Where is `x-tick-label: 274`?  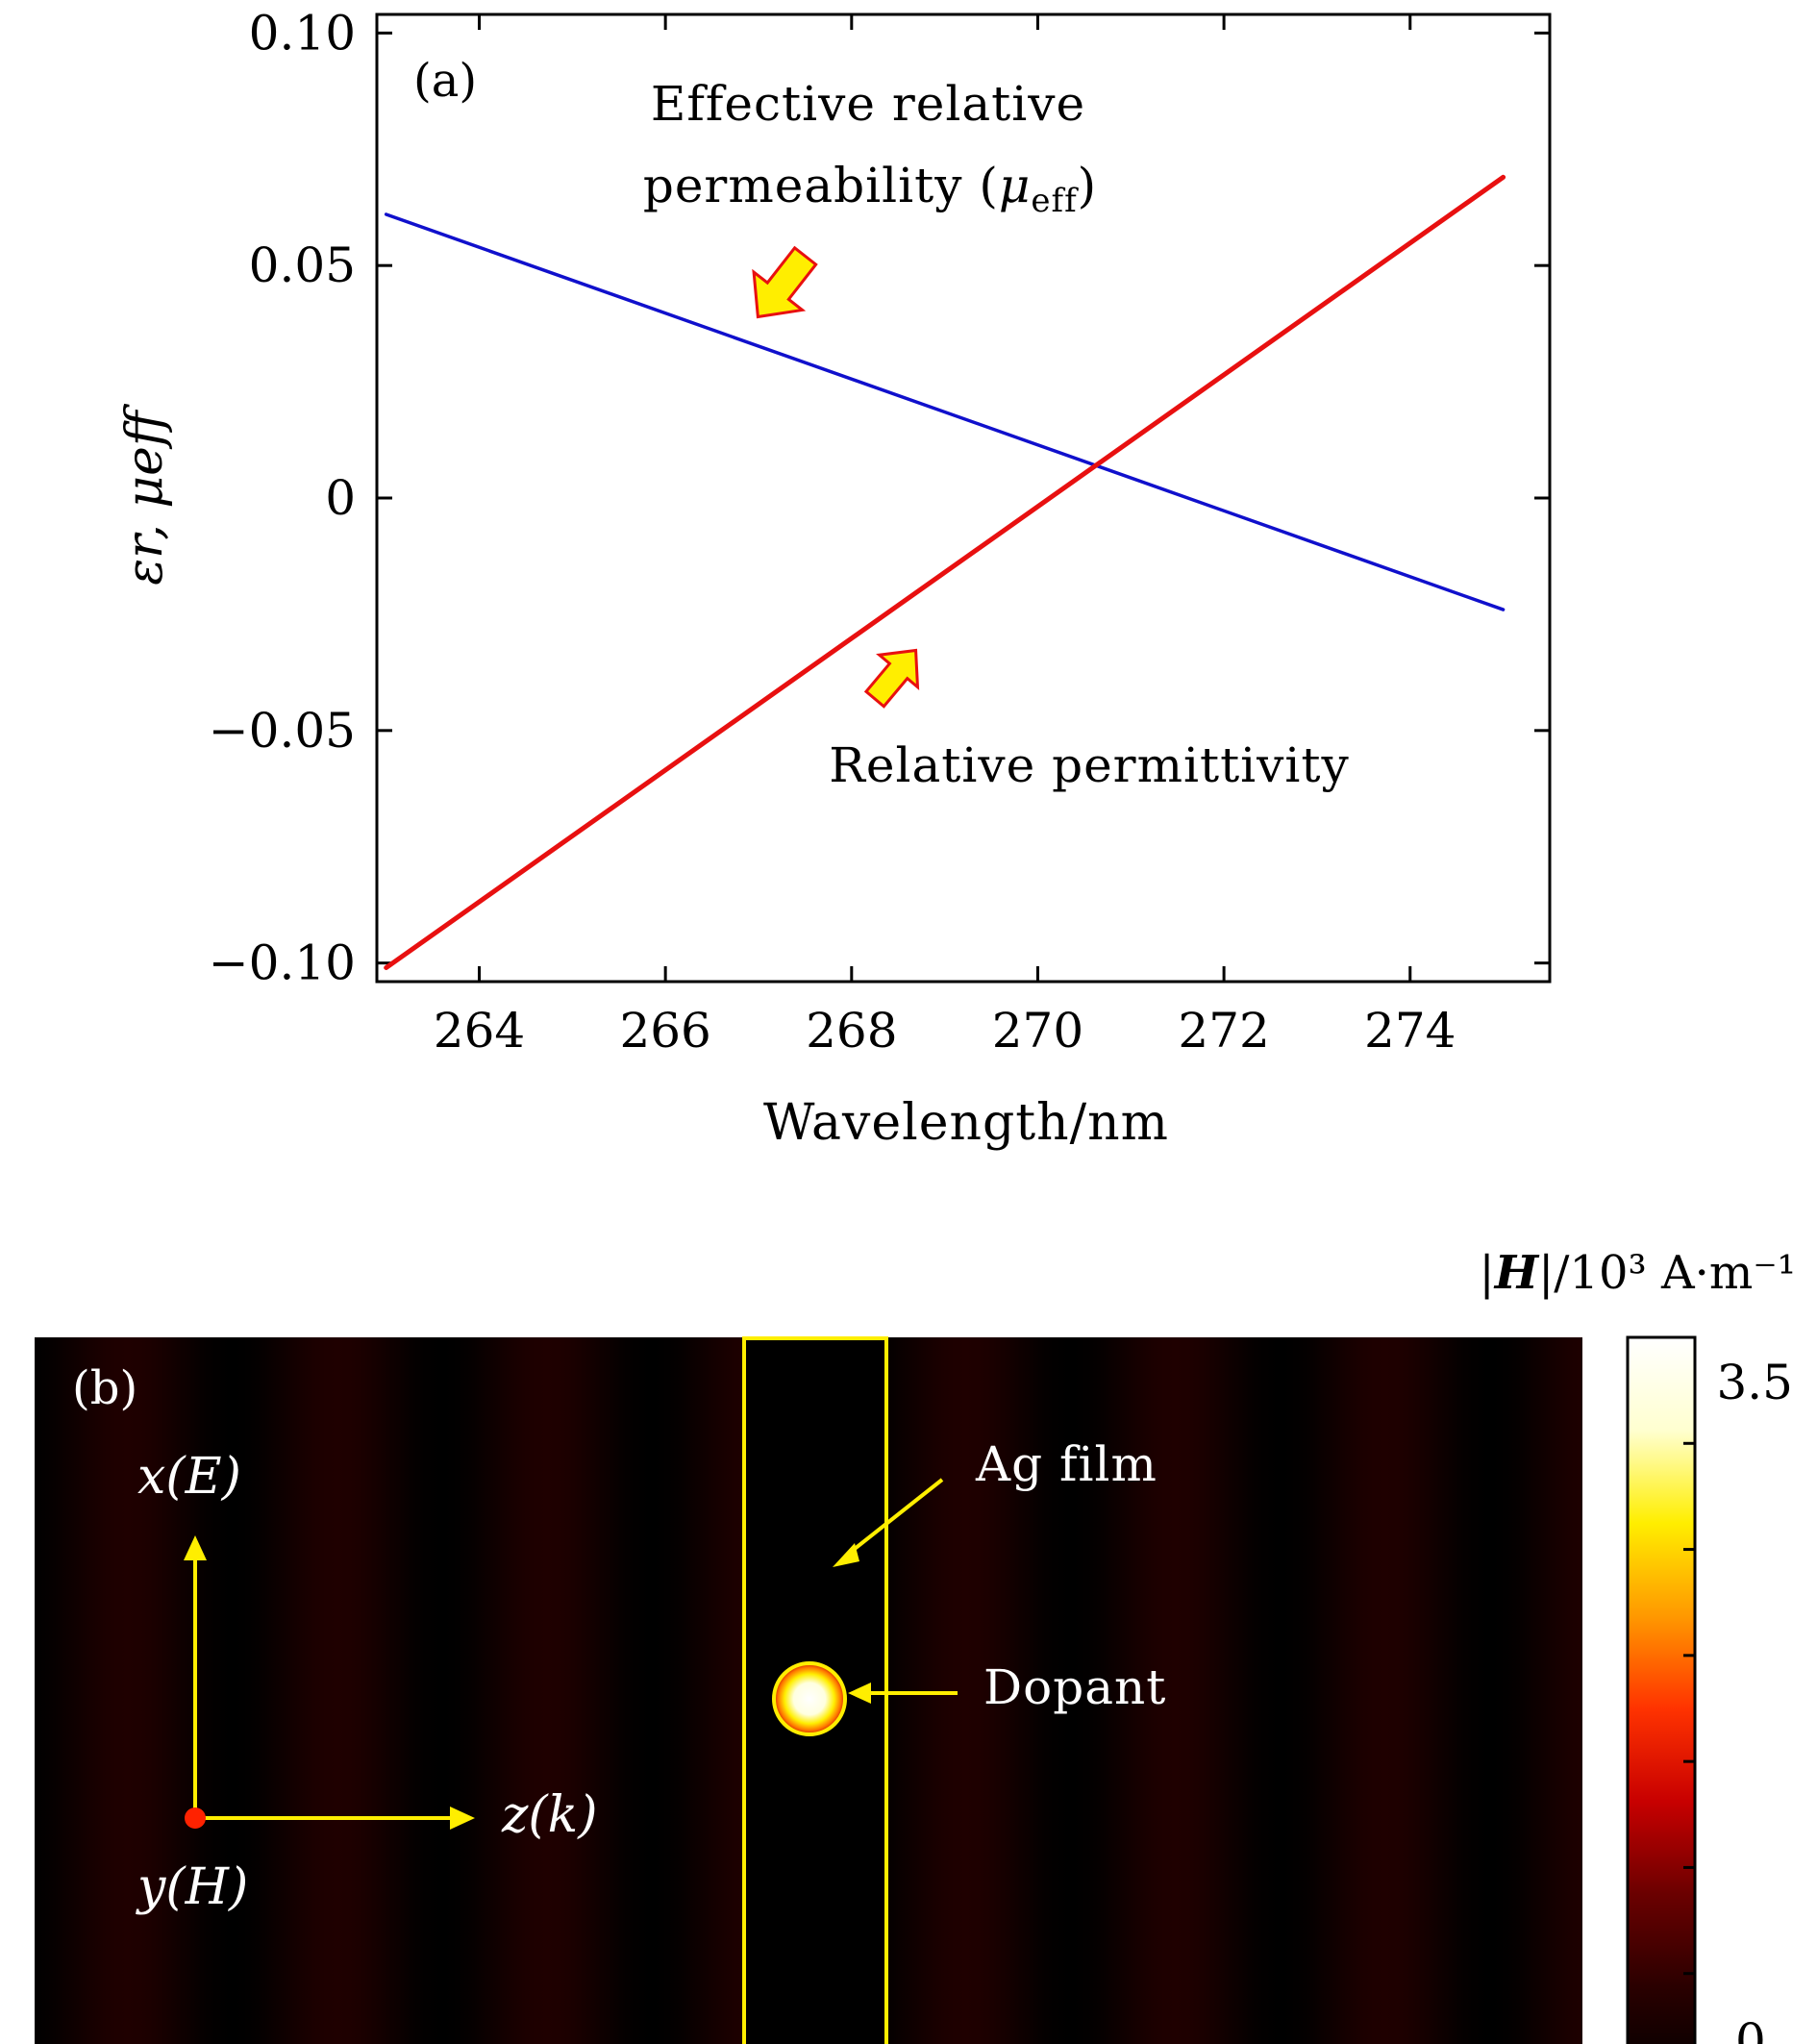 x-tick-label: 274 is located at coordinates (1410, 1031).